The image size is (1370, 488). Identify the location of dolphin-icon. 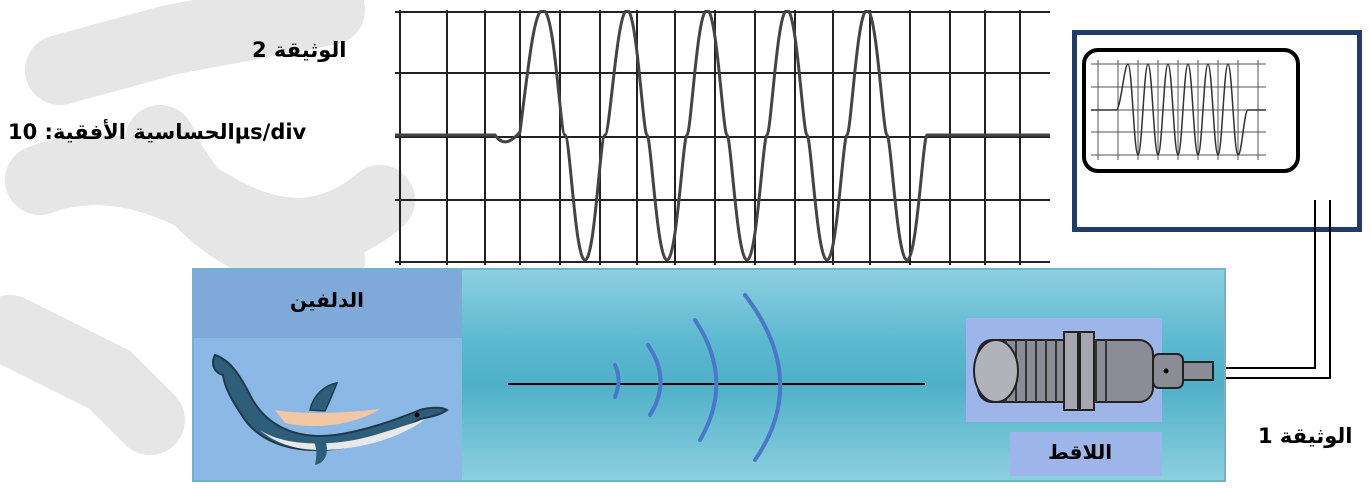
(330, 409).